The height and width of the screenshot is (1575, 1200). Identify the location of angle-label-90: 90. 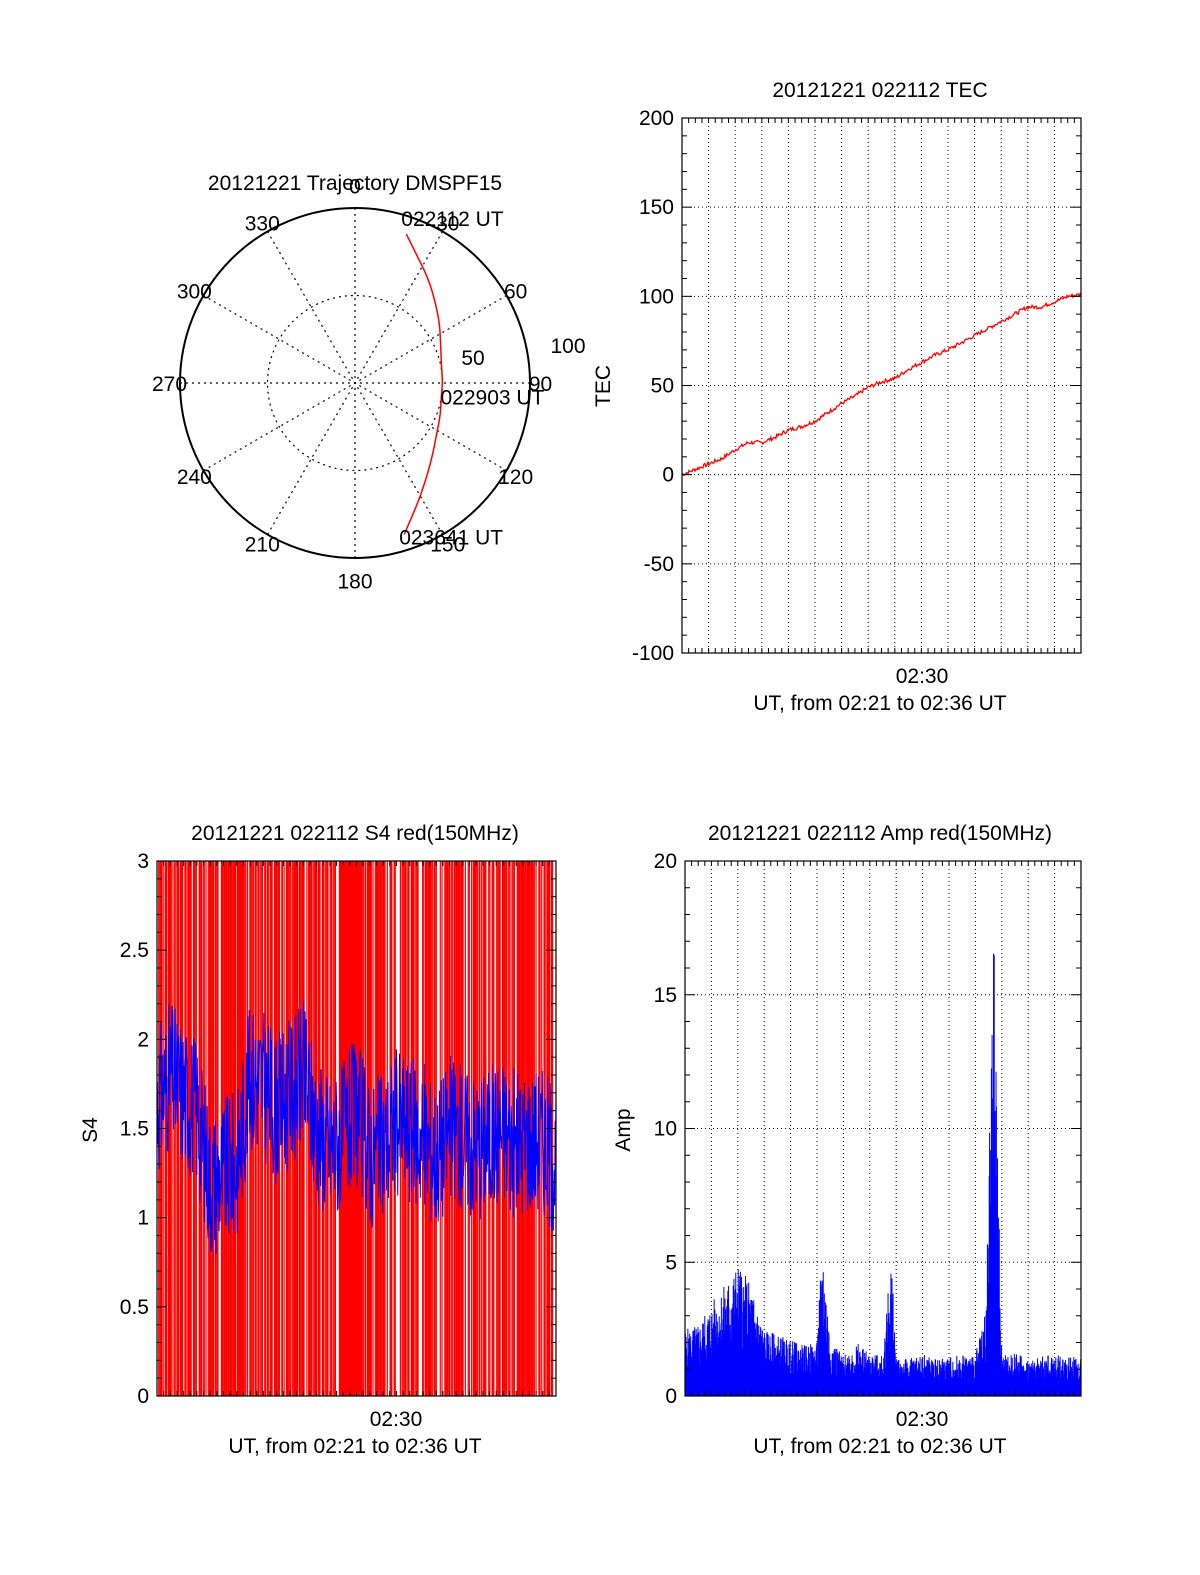
(540, 384).